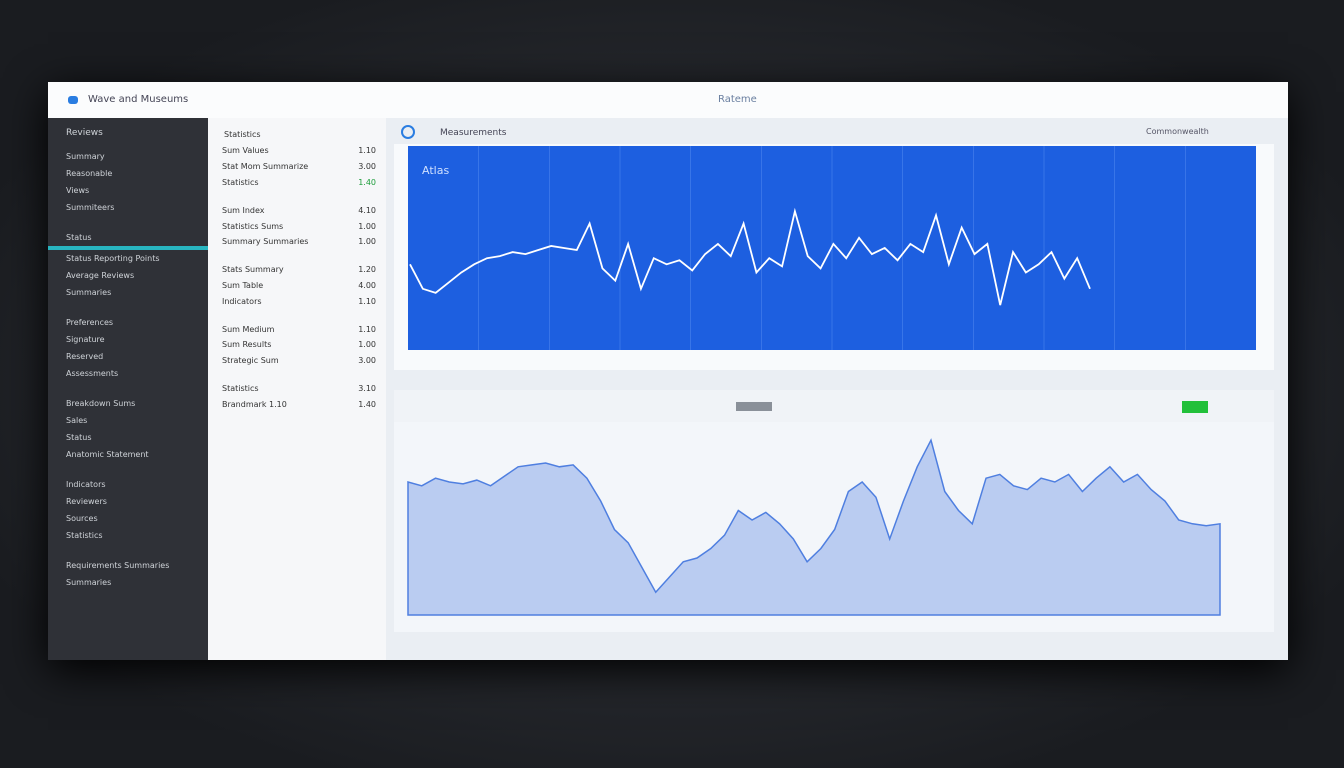 This screenshot has height=768, width=1344. What do you see at coordinates (737, 99) in the screenshot?
I see `header-center: Rateme` at bounding box center [737, 99].